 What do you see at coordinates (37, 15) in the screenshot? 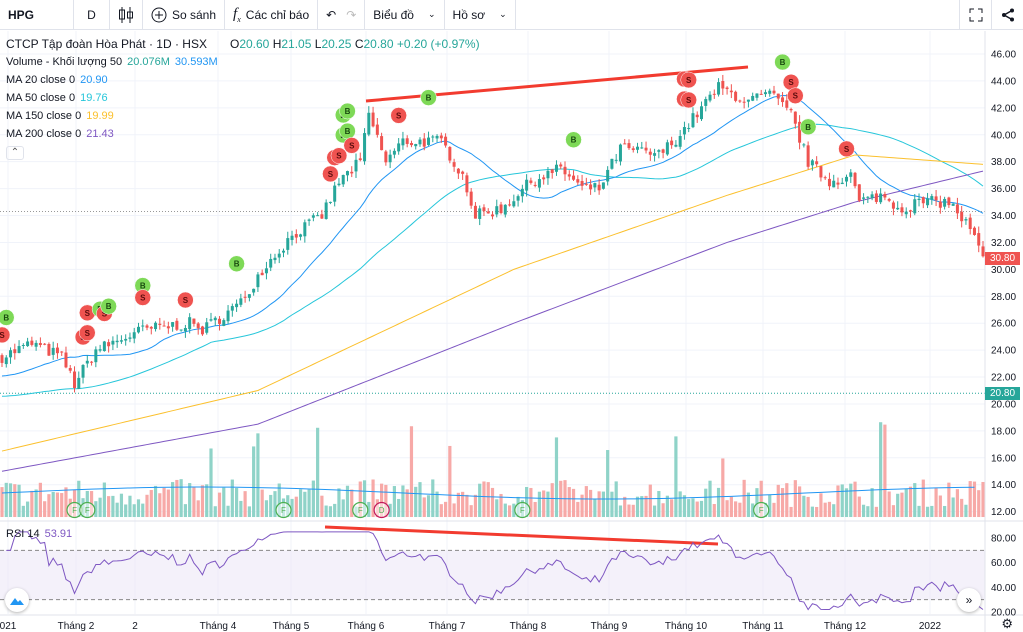
I see `symbol-search-button: HPG` at bounding box center [37, 15].